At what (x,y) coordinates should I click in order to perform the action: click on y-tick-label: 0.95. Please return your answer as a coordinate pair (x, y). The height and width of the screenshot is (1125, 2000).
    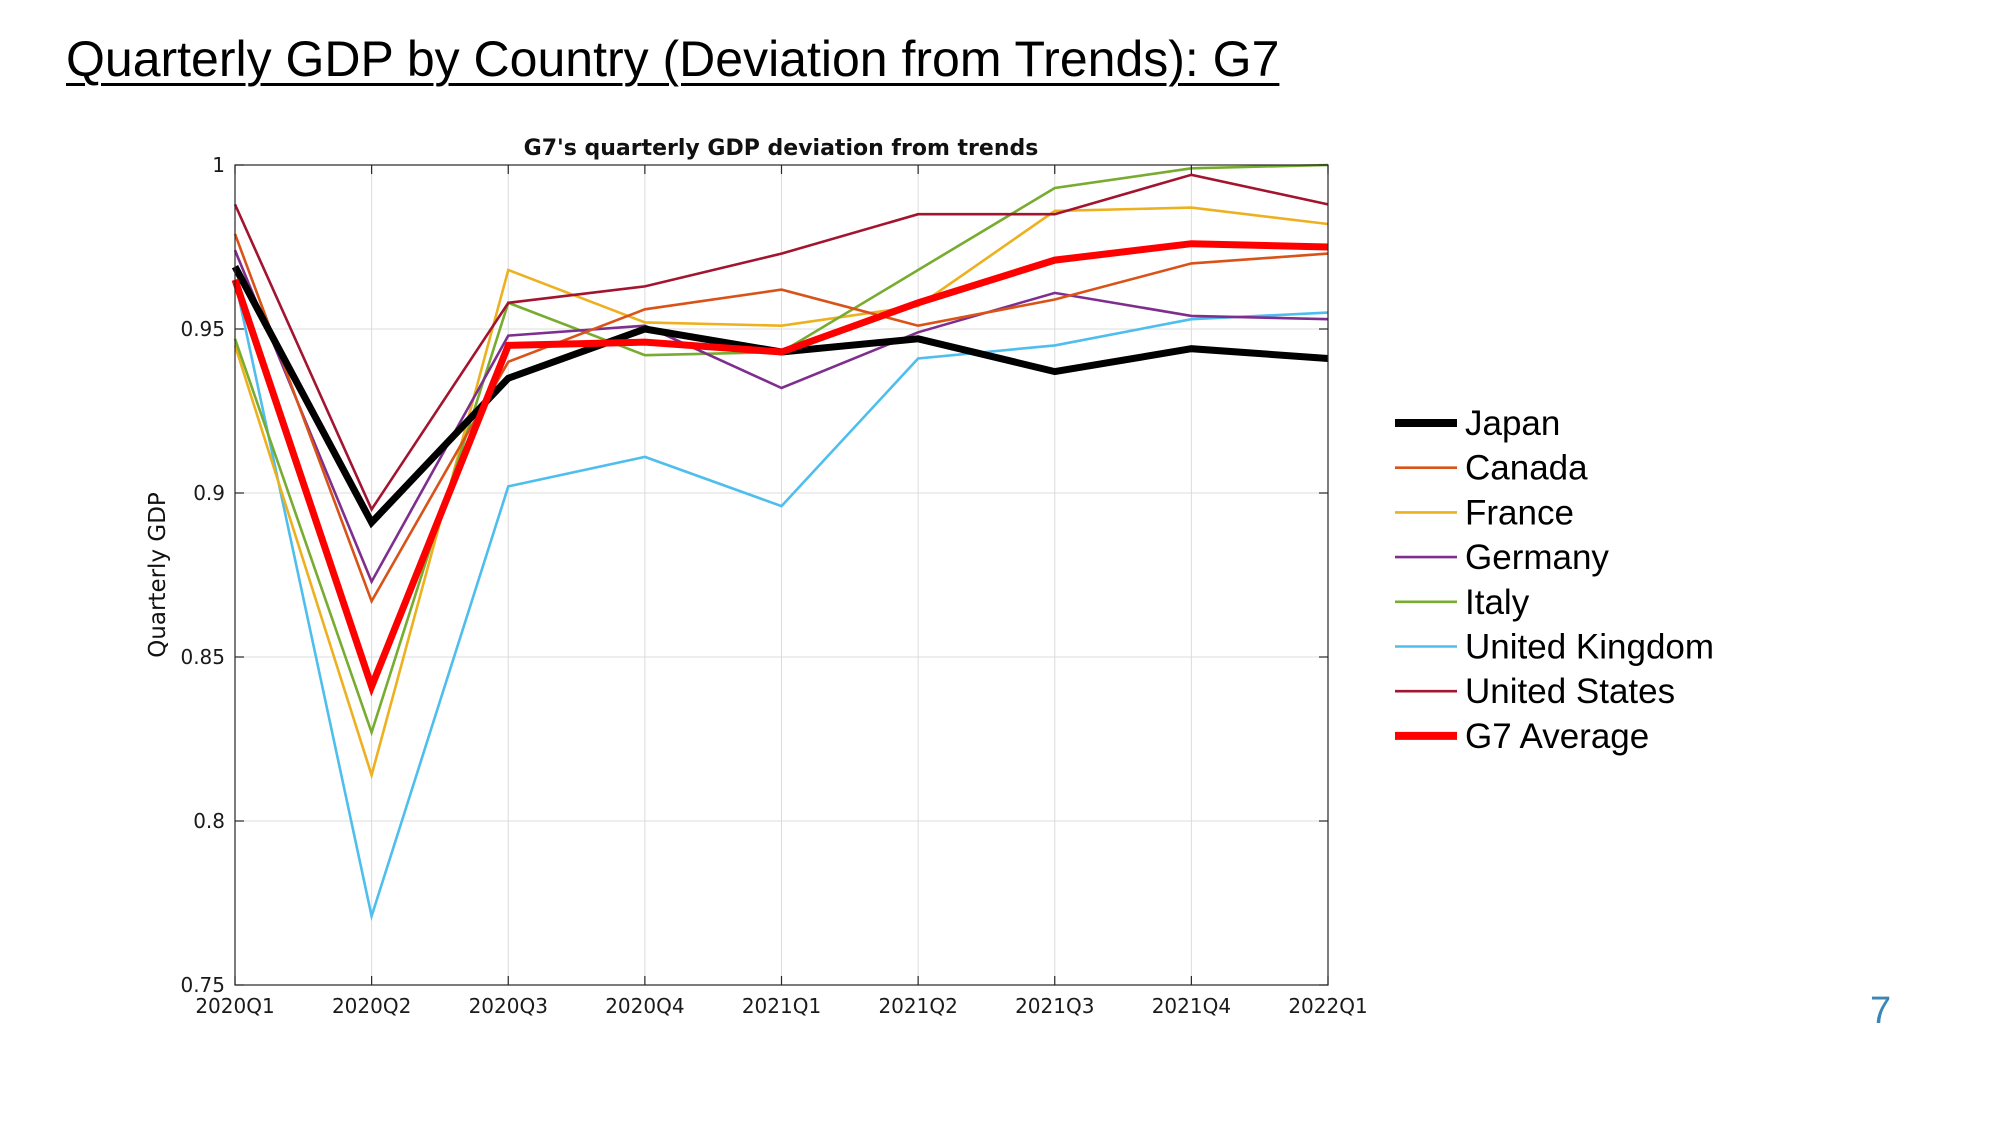
    Looking at the image, I should click on (202, 329).